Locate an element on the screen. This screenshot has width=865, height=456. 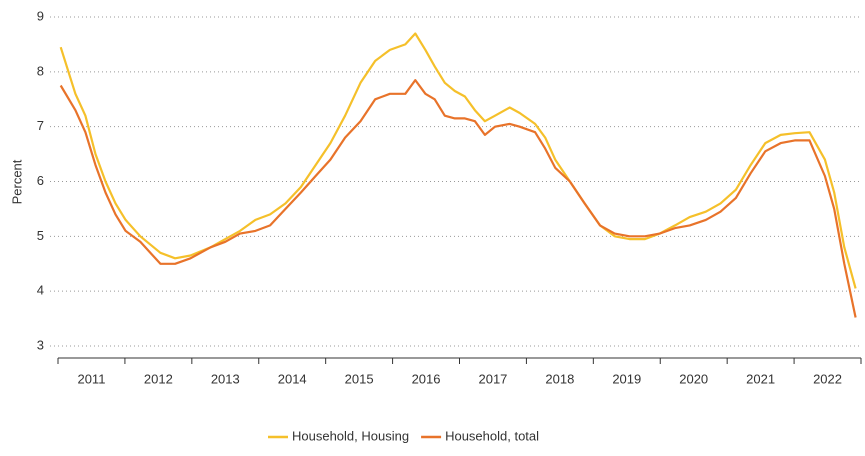
legend: Household, Housing Household, total is located at coordinates (403, 435).